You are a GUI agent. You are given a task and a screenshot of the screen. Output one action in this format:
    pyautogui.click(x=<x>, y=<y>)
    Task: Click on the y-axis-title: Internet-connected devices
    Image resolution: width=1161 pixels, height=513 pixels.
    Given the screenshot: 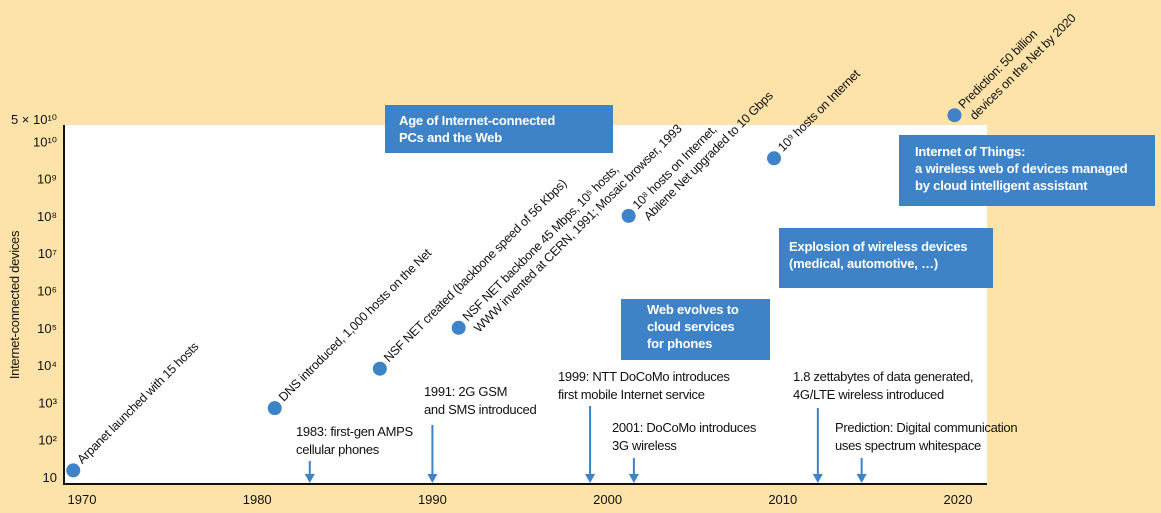 What is the action you would take?
    pyautogui.click(x=14, y=304)
    